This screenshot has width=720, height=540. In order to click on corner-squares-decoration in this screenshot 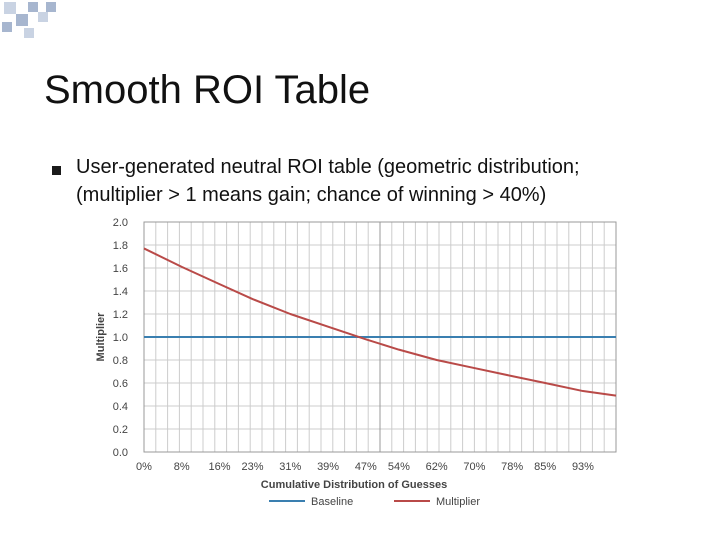, I will do `click(29, 20)`.